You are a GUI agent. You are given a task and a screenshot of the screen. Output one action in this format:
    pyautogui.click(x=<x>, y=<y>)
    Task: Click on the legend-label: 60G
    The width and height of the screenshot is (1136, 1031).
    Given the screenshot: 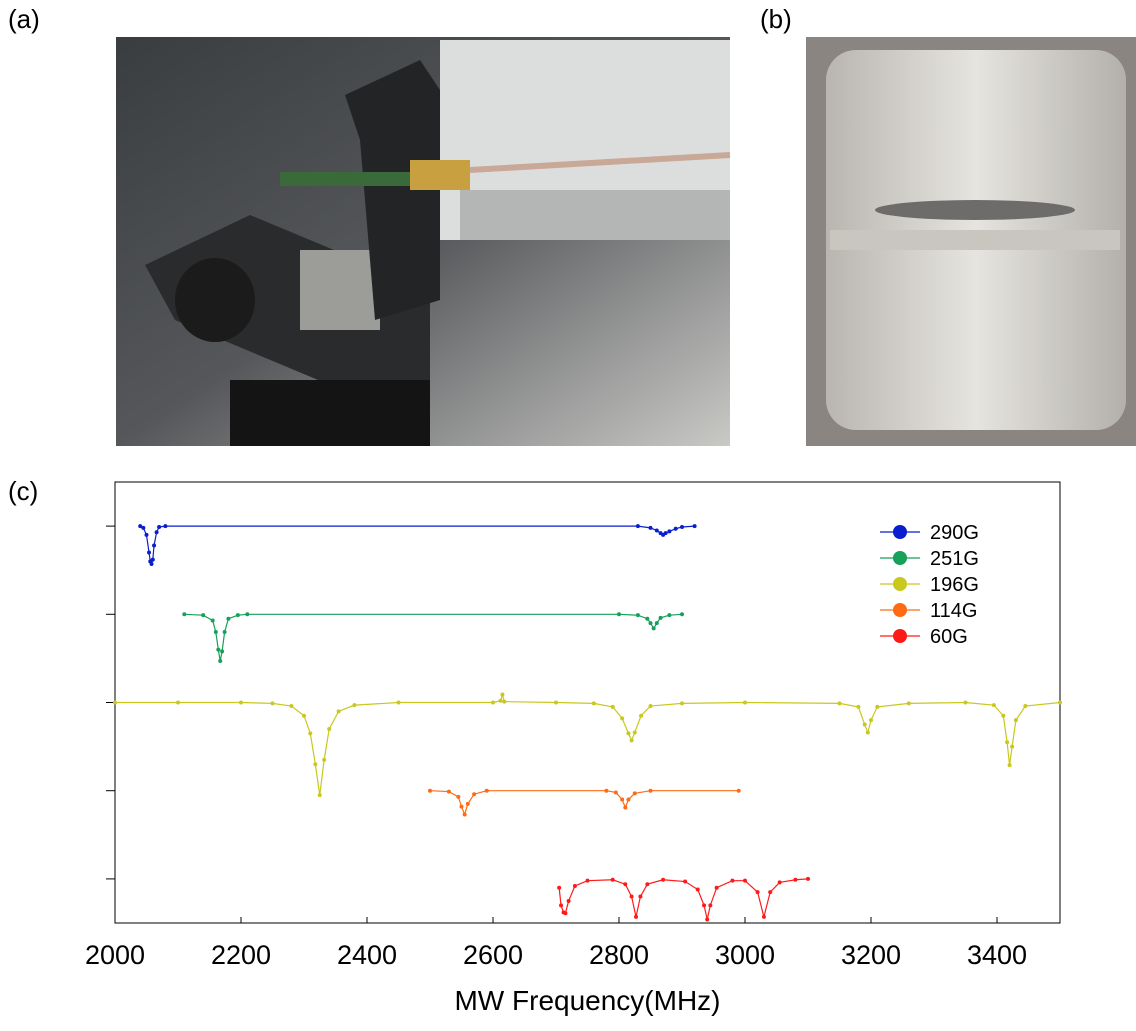 What is the action you would take?
    pyautogui.click(x=949, y=637)
    